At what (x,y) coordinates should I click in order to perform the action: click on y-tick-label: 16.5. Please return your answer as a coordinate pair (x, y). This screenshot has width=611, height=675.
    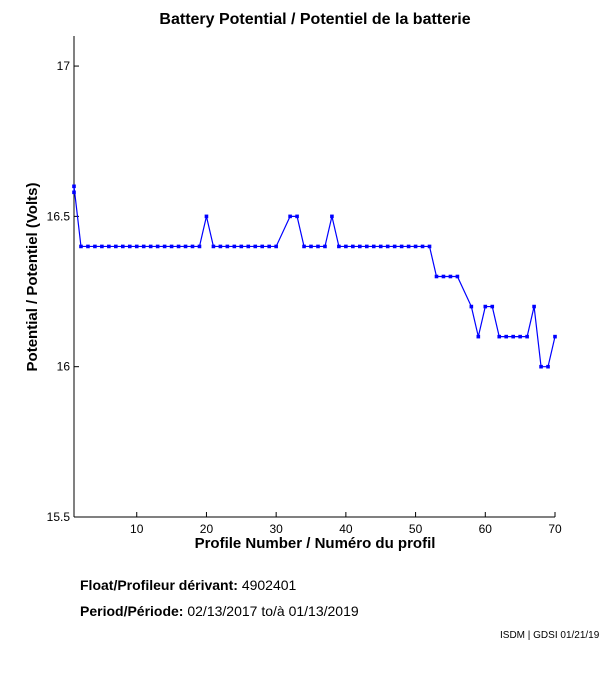
    Looking at the image, I should click on (59, 216).